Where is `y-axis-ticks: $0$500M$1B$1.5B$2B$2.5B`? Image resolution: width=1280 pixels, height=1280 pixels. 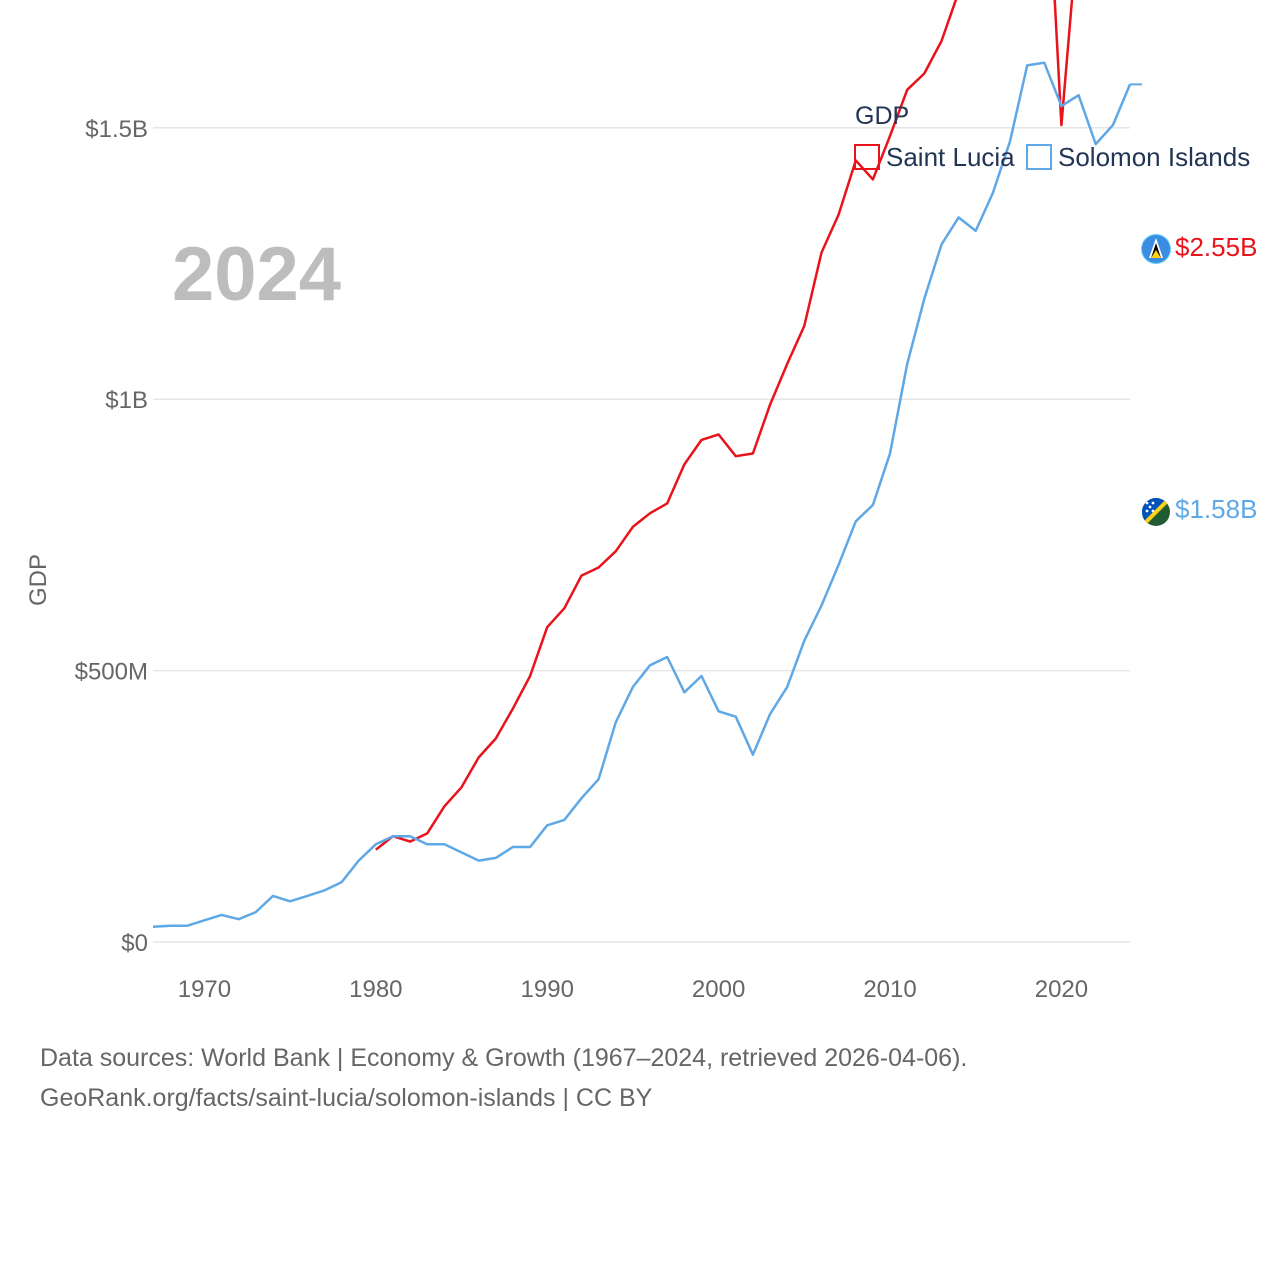
y-axis-ticks: $0$500M$1B$1.5B$2B$2.5B is located at coordinates (111, 536).